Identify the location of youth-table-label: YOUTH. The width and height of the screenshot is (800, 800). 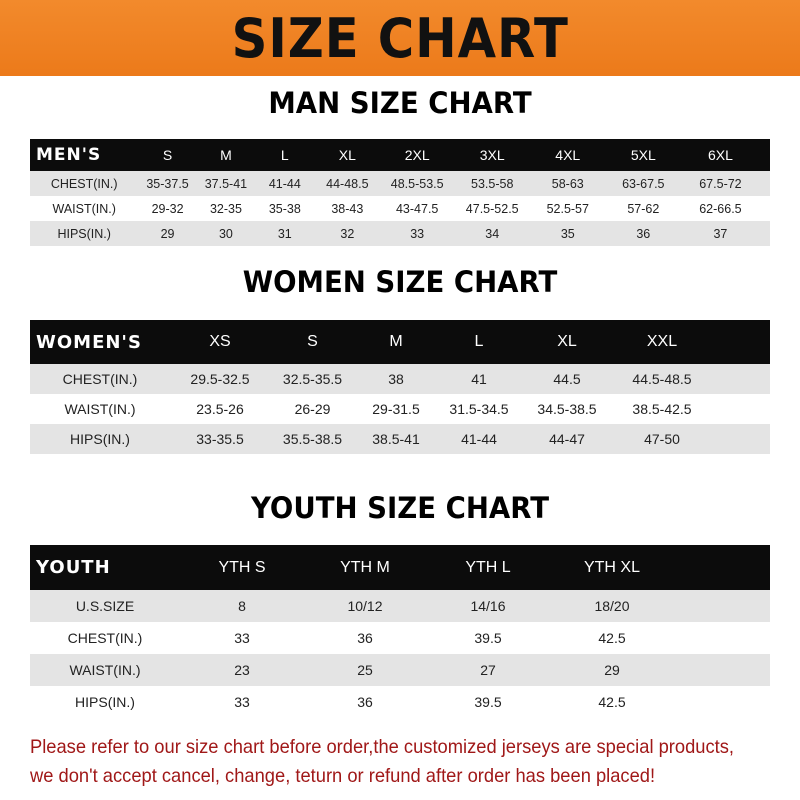
(73, 567).